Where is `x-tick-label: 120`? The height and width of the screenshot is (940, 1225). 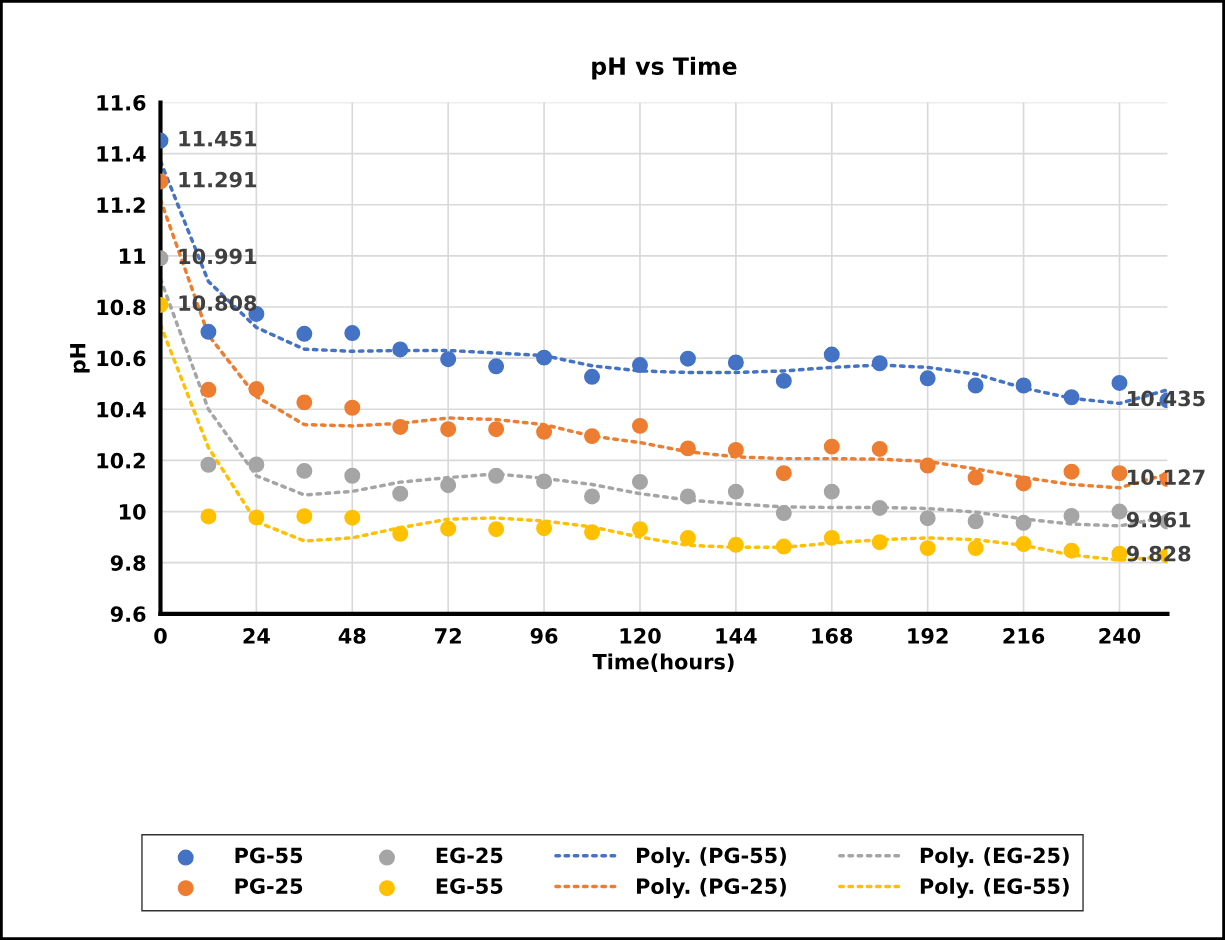
x-tick-label: 120 is located at coordinates (640, 636).